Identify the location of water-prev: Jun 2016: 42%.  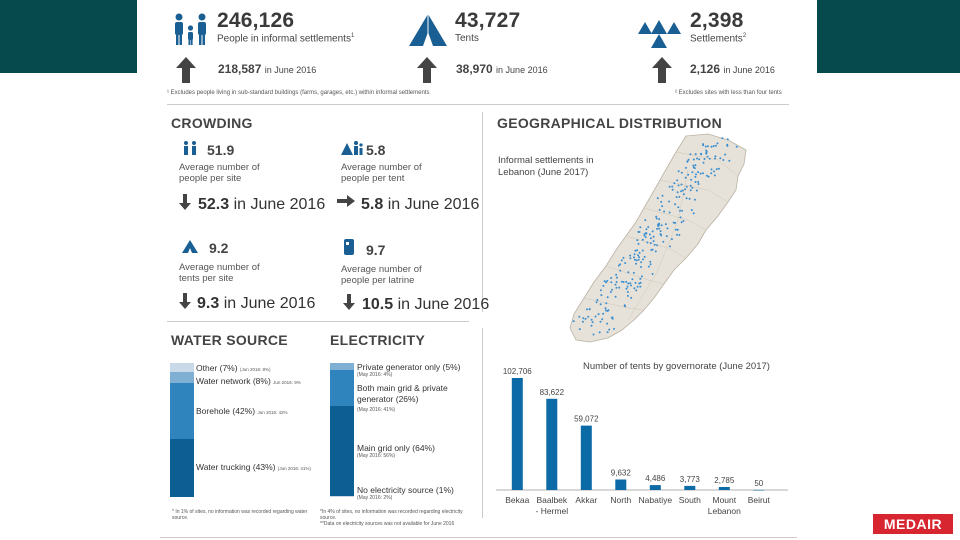
(272, 412).